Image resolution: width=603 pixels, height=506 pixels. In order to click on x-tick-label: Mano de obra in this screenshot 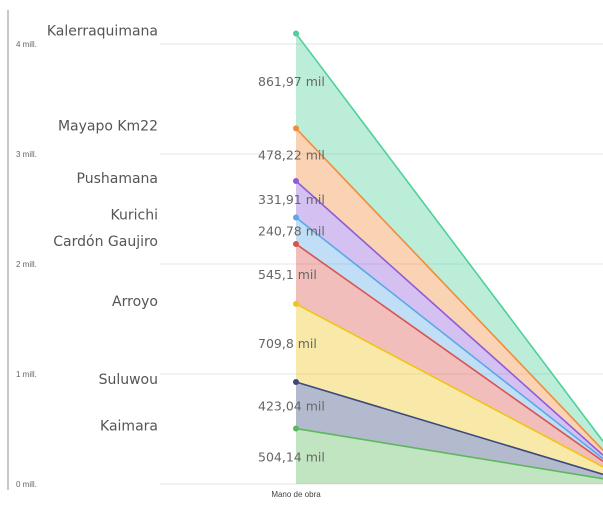, I will do `click(296, 494)`.